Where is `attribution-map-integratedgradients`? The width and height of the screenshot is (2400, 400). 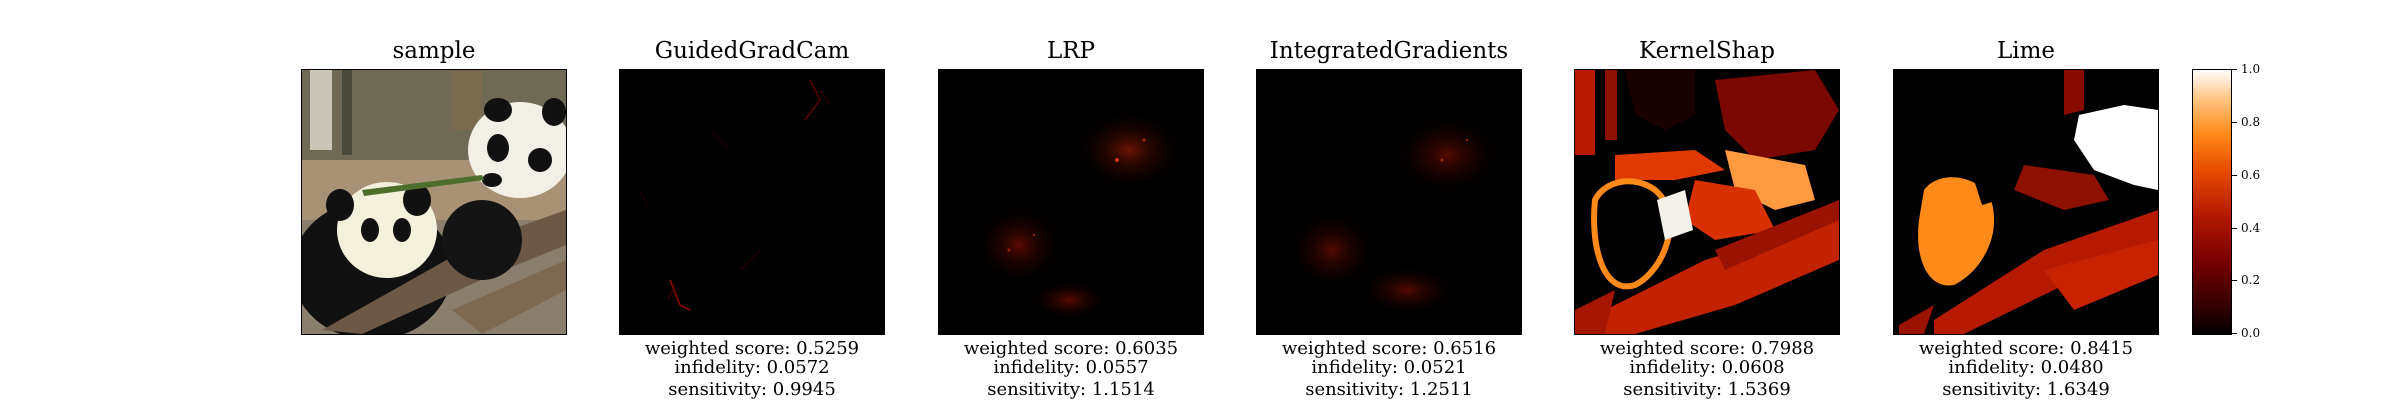 attribution-map-integratedgradients is located at coordinates (1389, 202).